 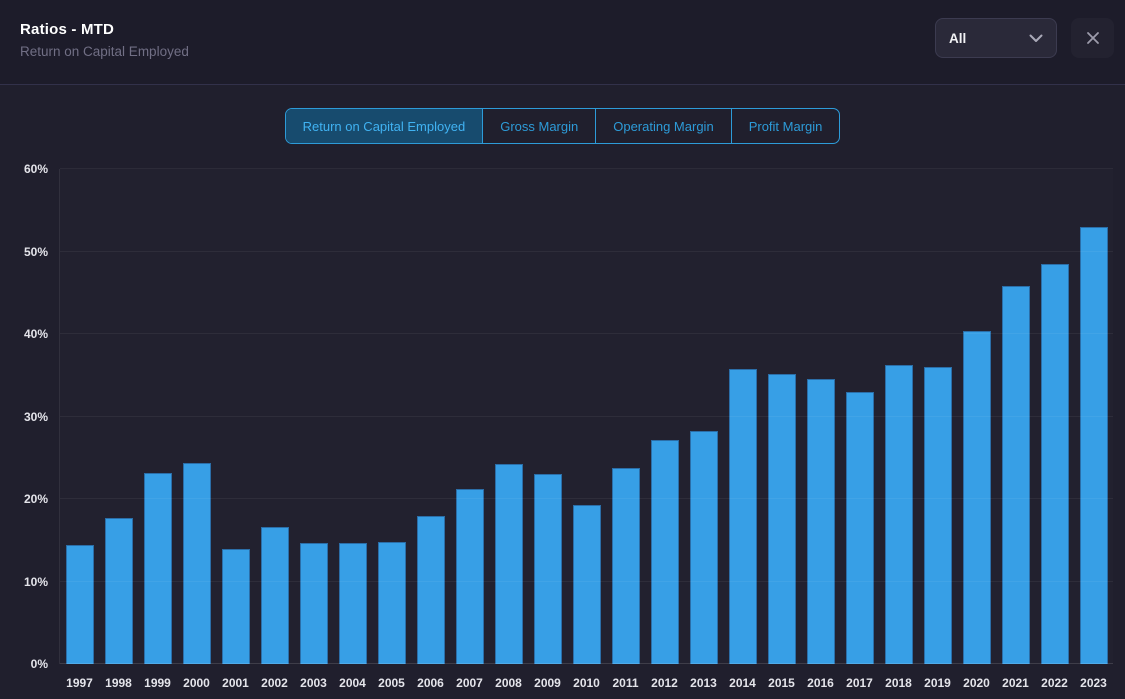 What do you see at coordinates (586, 584) in the screenshot?
I see `bar-2010` at bounding box center [586, 584].